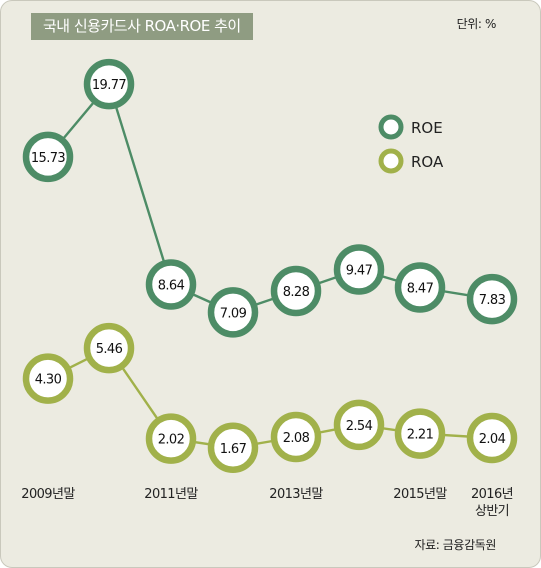  I want to click on roe-label-6: 8.47, so click(420, 289).